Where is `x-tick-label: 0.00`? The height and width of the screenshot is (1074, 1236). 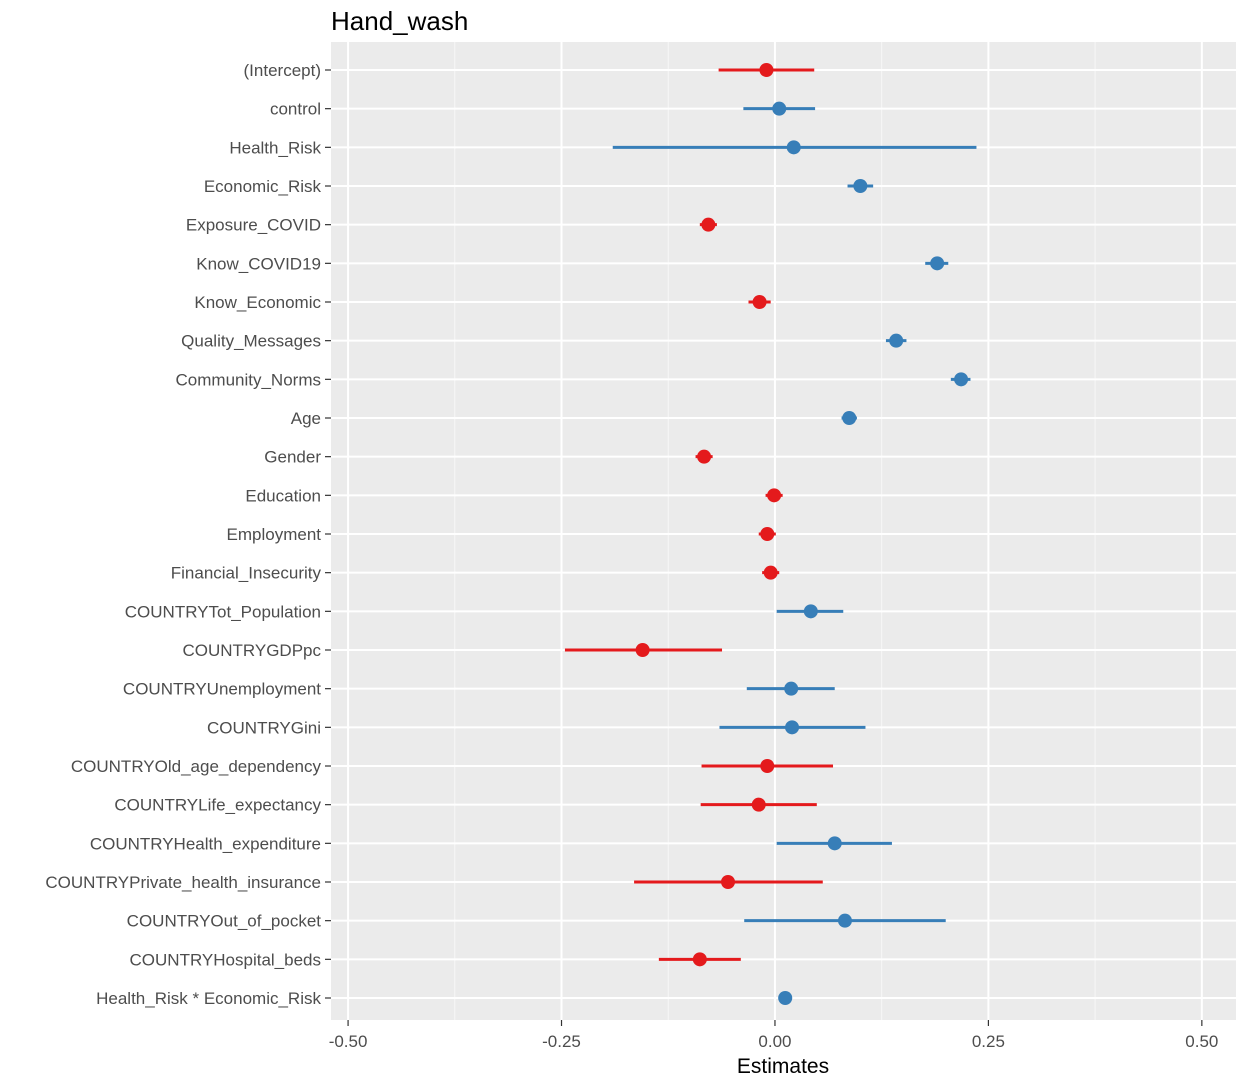
x-tick-label: 0.00 is located at coordinates (774, 1041).